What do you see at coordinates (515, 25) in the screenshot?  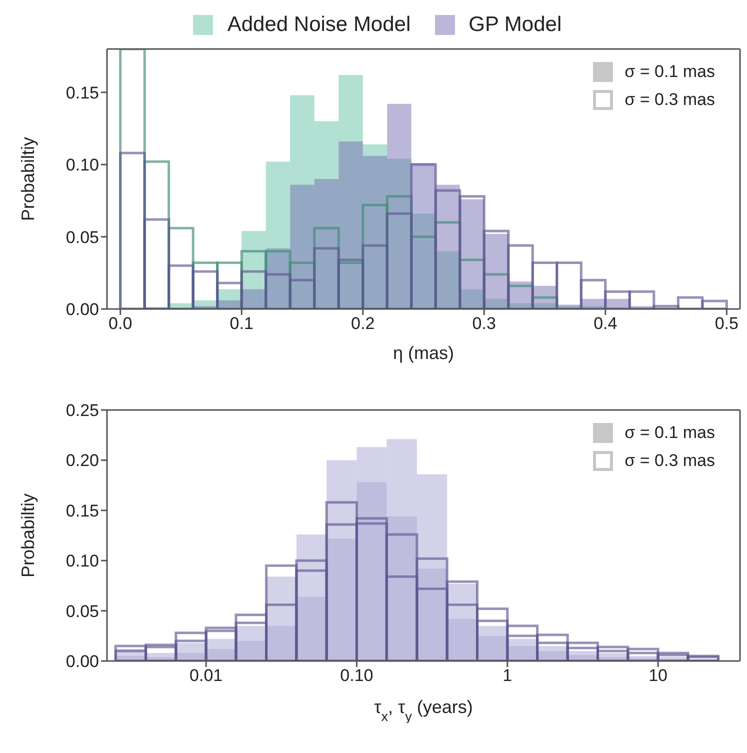 I see `legend-label: GP Model` at bounding box center [515, 25].